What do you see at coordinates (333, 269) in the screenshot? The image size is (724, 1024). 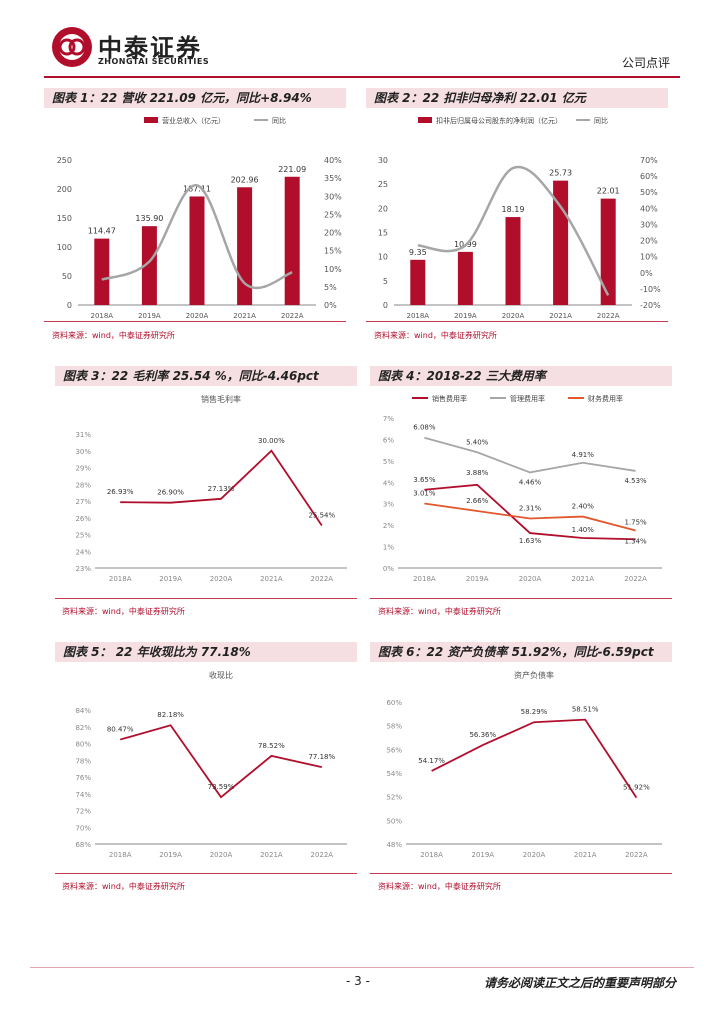 I see `y2-tick-label: 10%` at bounding box center [333, 269].